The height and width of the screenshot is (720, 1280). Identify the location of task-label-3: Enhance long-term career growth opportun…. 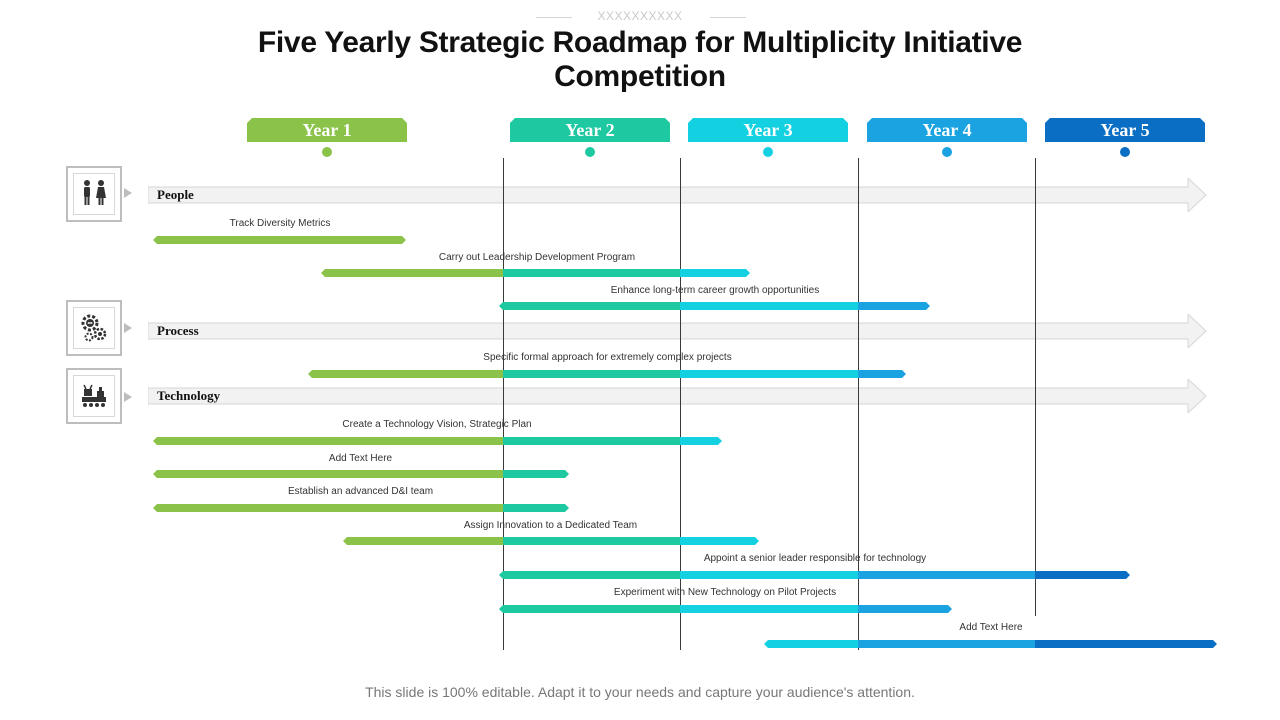
(715, 290).